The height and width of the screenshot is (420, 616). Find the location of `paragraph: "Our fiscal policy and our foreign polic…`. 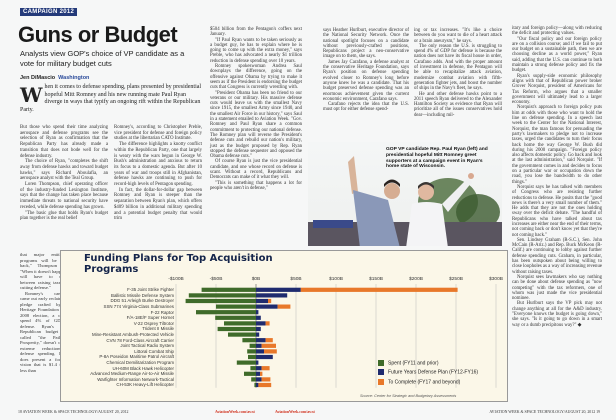

paragraph: "Our fiscal policy and our foreign polic… is located at coordinates (557, 55).